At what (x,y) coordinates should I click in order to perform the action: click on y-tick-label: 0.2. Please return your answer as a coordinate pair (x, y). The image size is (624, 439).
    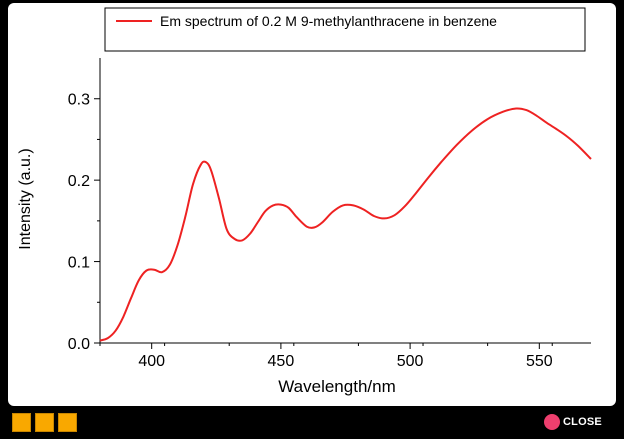
    Looking at the image, I should click on (79, 181).